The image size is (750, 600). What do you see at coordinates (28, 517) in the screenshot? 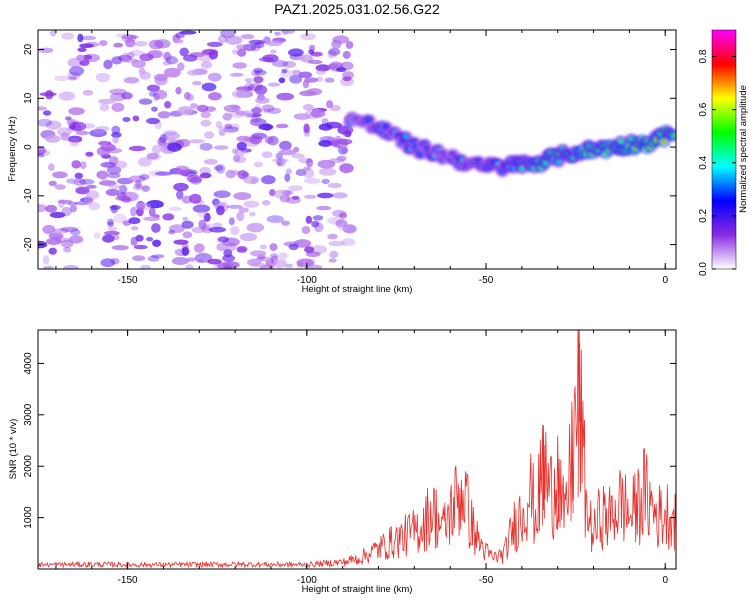
I see `y-tick-label: 1000` at bounding box center [28, 517].